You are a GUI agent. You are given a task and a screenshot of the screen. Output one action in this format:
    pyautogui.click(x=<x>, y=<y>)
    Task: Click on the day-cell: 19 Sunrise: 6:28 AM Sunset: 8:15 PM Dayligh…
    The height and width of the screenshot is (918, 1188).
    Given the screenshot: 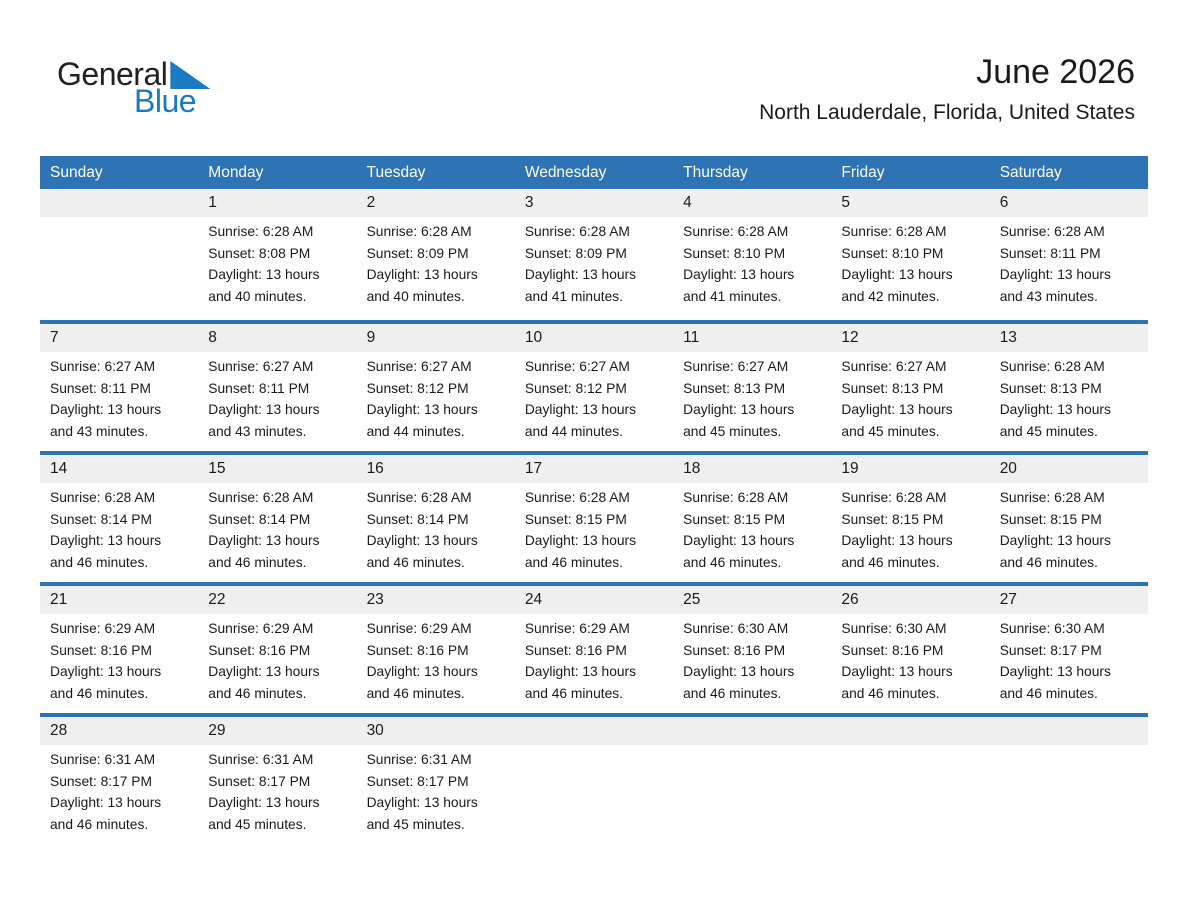 What is the action you would take?
    pyautogui.click(x=910, y=518)
    